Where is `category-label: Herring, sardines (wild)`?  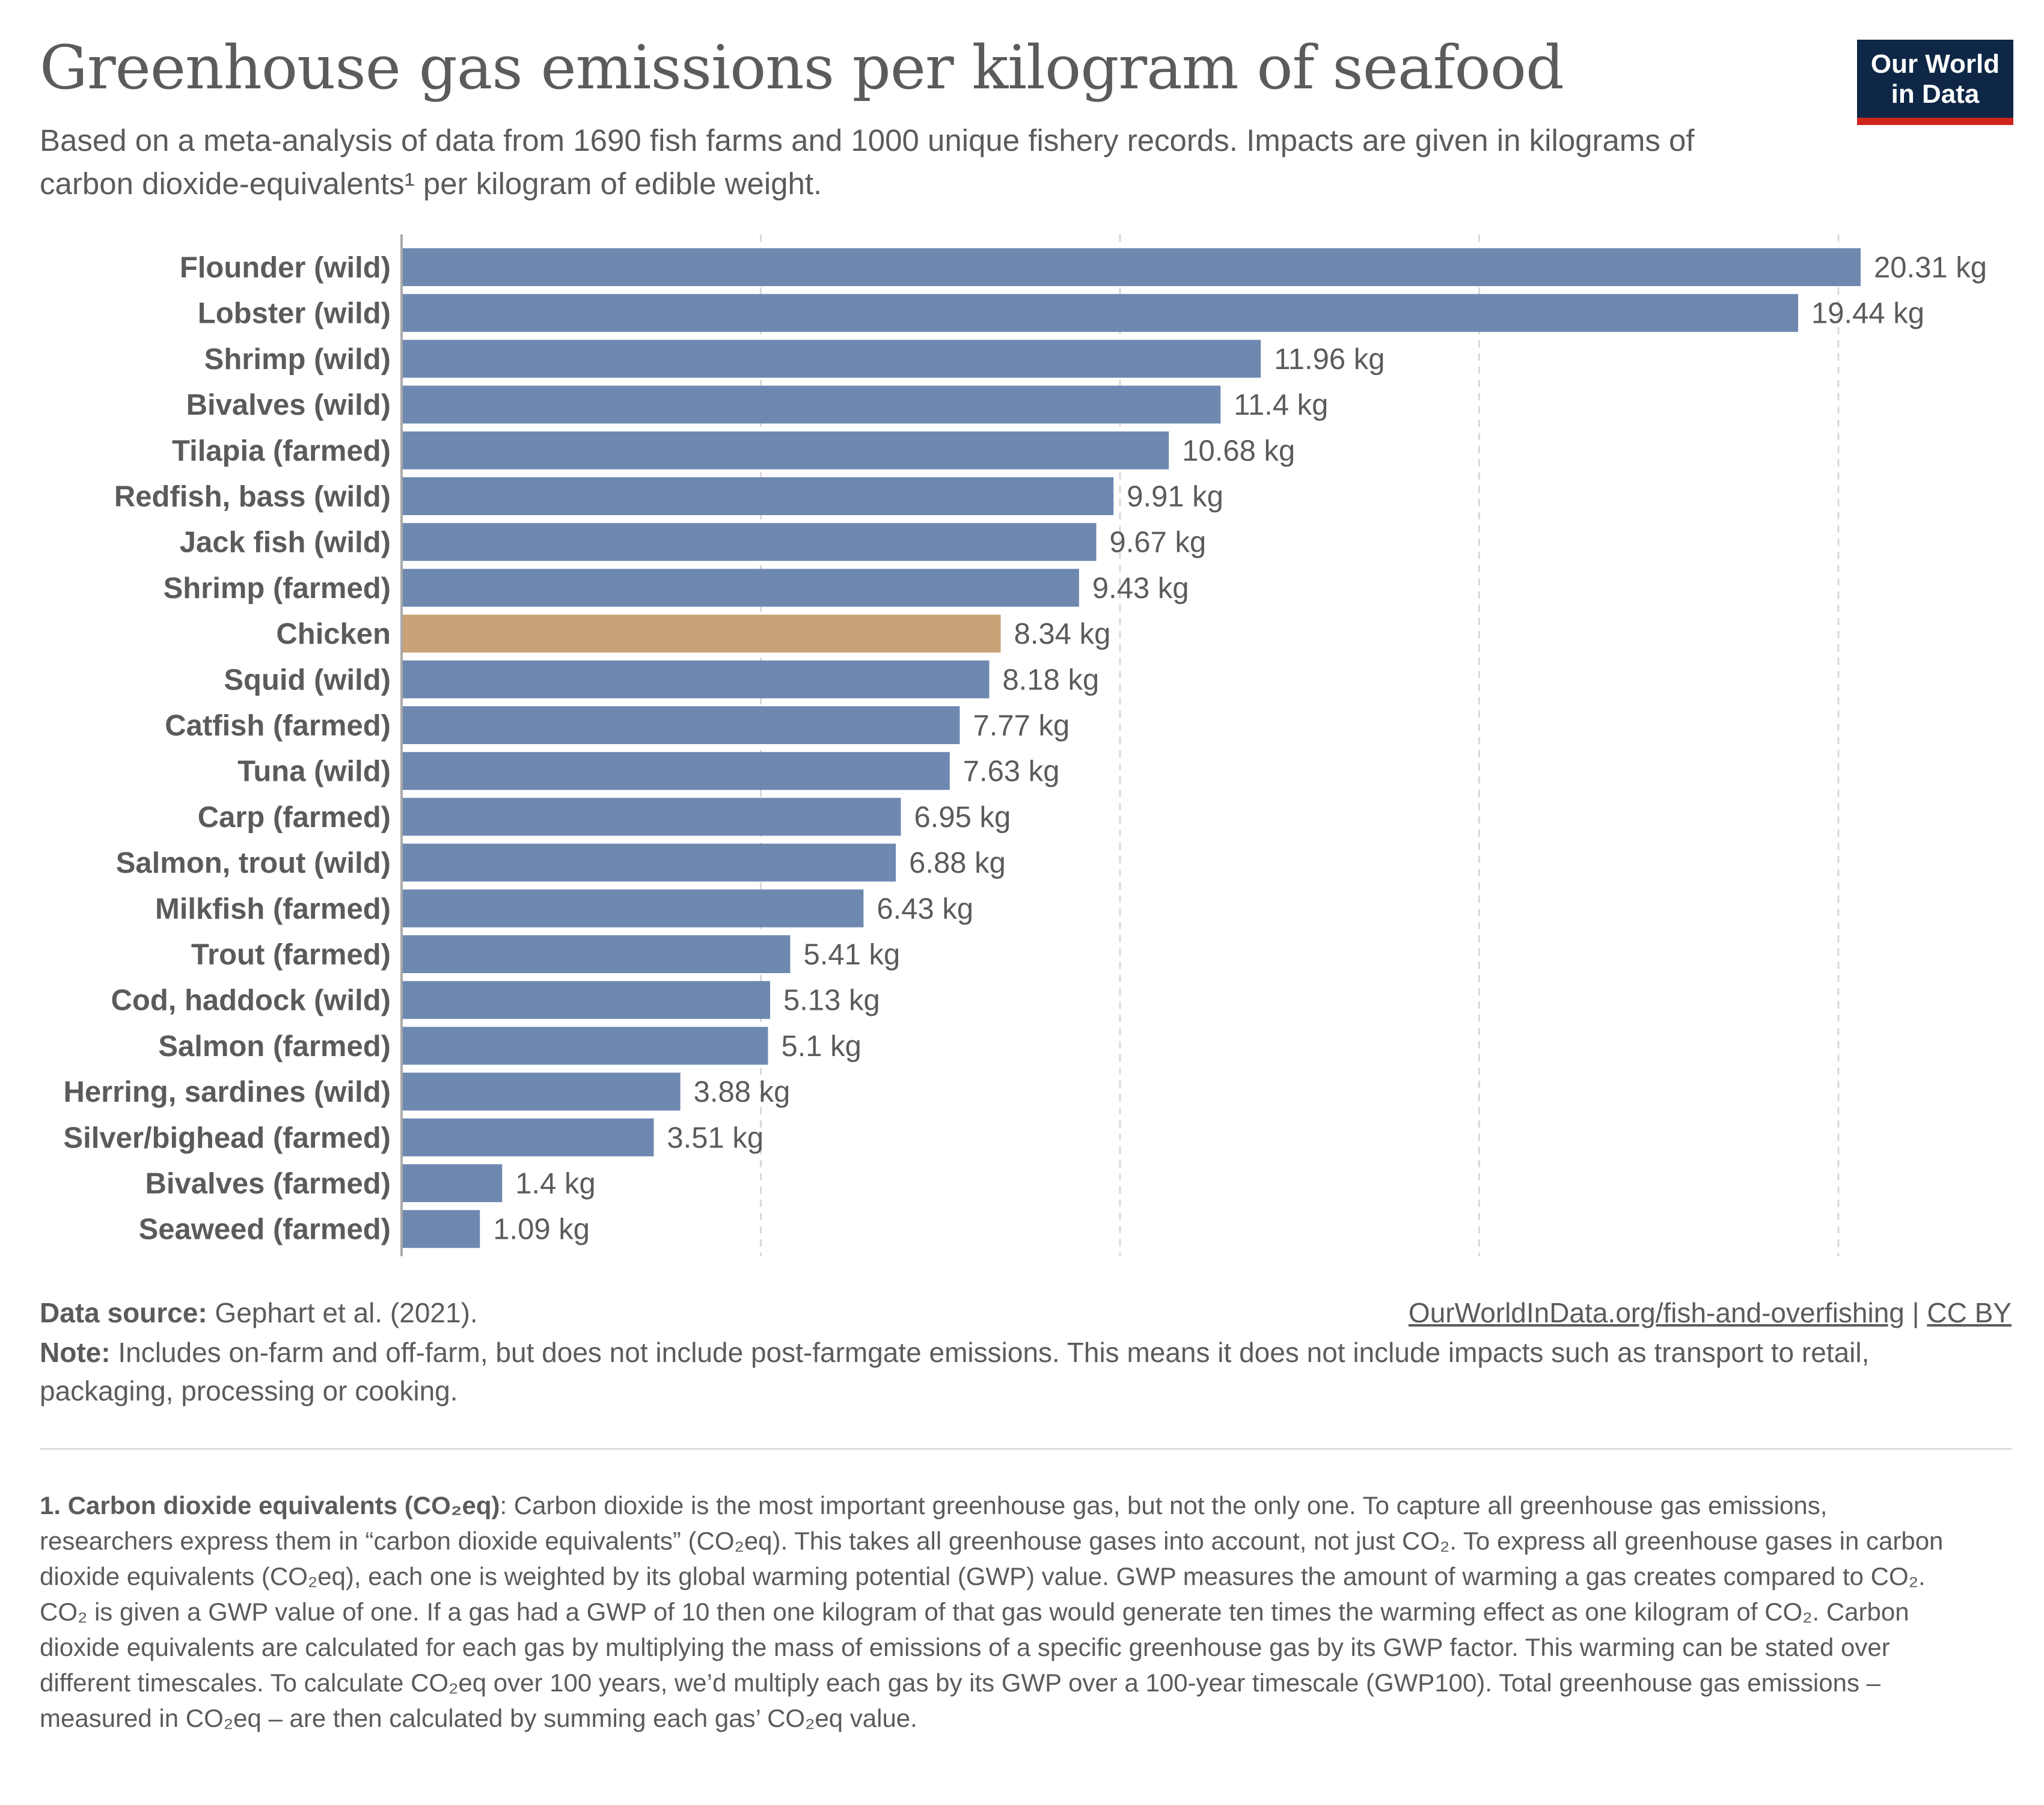
category-label: Herring, sardines (wild) is located at coordinates (227, 1092).